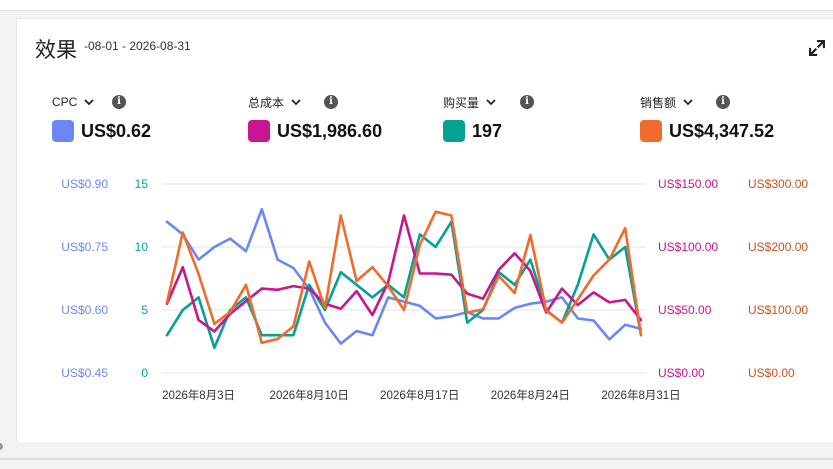 The height and width of the screenshot is (469, 833). What do you see at coordinates (84, 247) in the screenshot?
I see `y-tick-label-cpc: US$0.75` at bounding box center [84, 247].